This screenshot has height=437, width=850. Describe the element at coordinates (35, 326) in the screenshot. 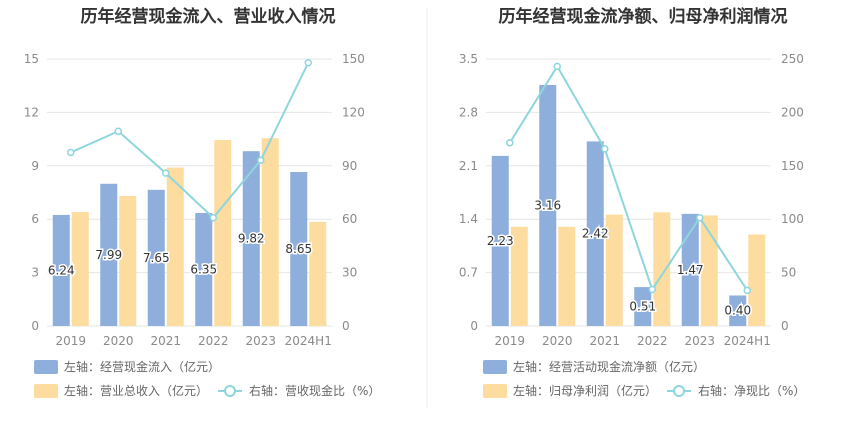

I see `left-axis-tick: 0` at that location.